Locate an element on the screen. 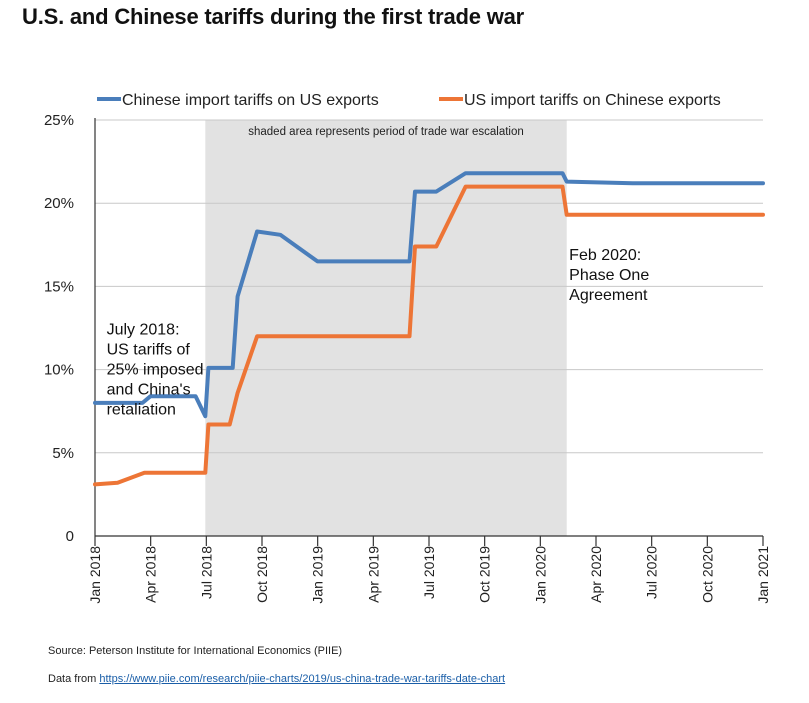 This screenshot has width=809, height=703. y-tick-label: 0 is located at coordinates (70, 536).